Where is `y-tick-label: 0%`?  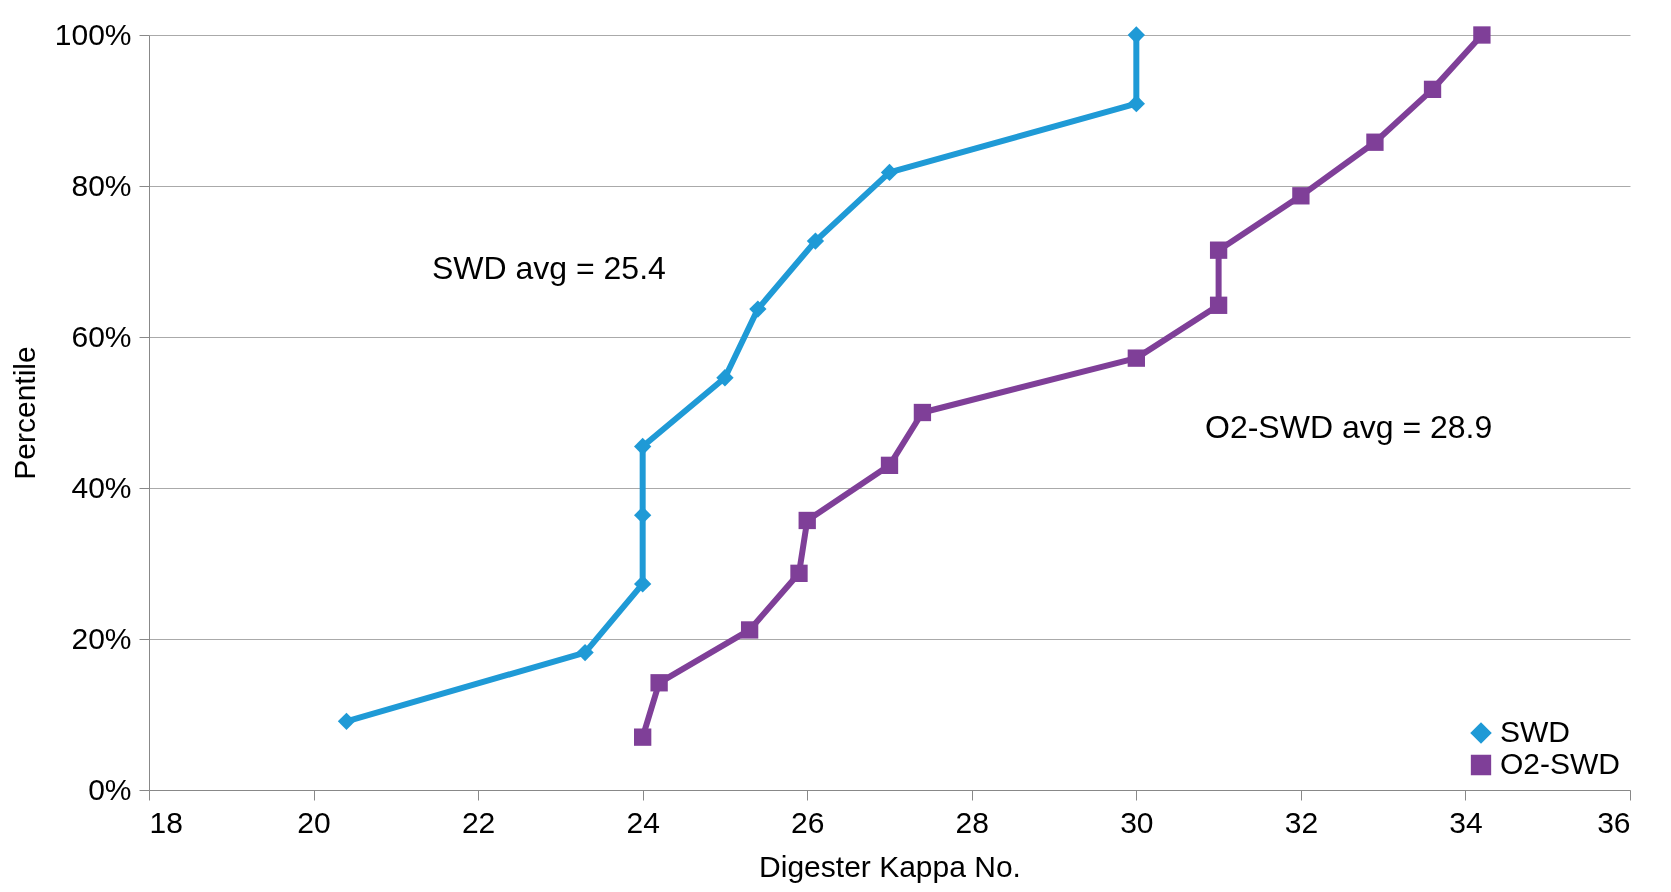
y-tick-label: 0% is located at coordinates (110, 789).